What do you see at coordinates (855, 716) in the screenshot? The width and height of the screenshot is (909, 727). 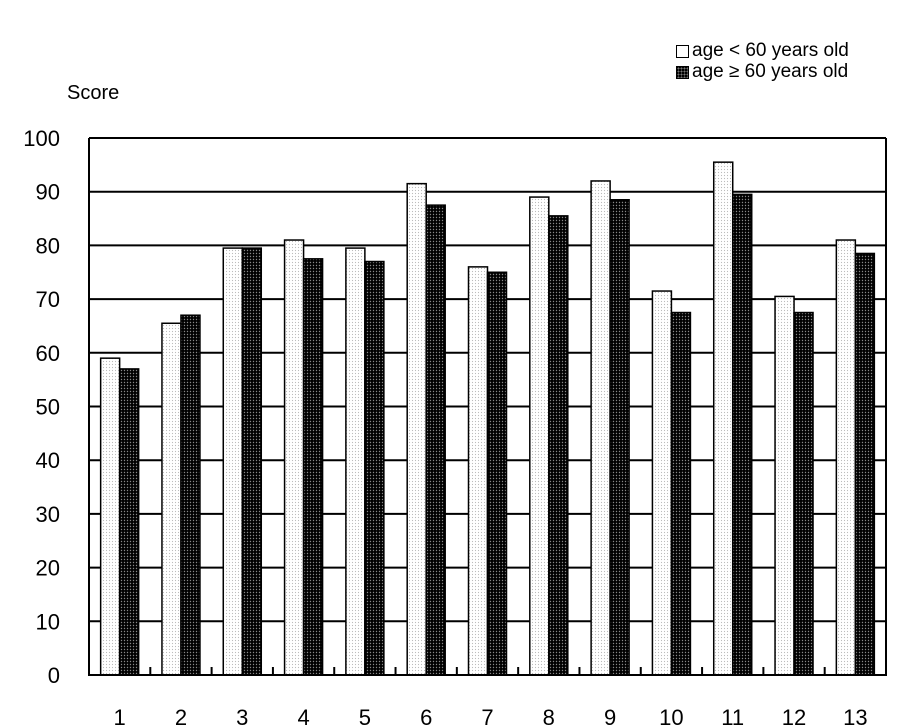 I see `x-tick-label: 13` at bounding box center [855, 716].